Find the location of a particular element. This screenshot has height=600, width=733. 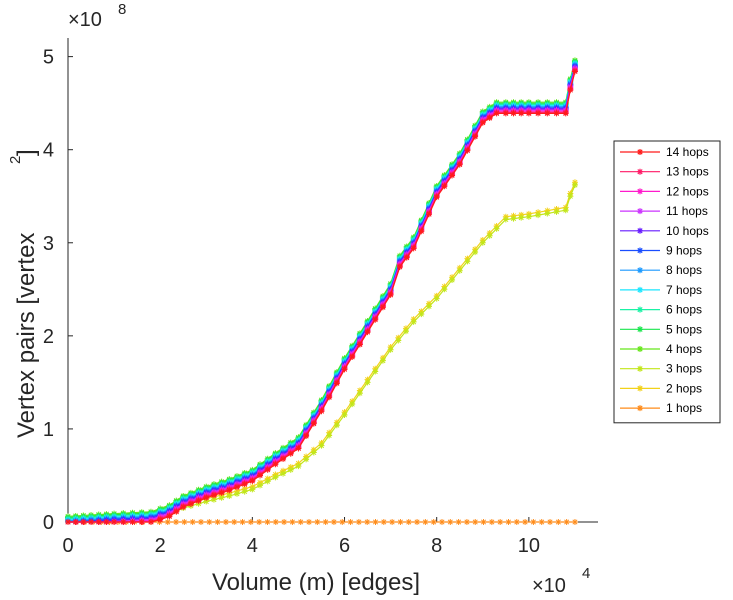

y-tick-label: 2 is located at coordinates (48, 337).